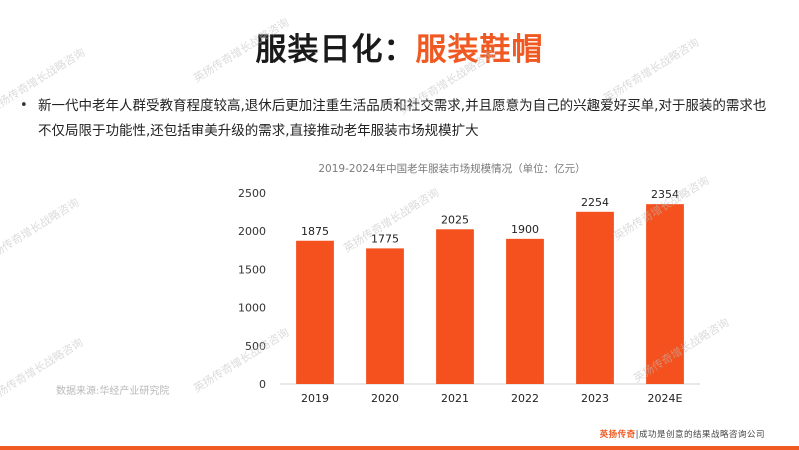 The width and height of the screenshot is (799, 450). I want to click on data-source: 数据来源:华经产业研究院, so click(113, 391).